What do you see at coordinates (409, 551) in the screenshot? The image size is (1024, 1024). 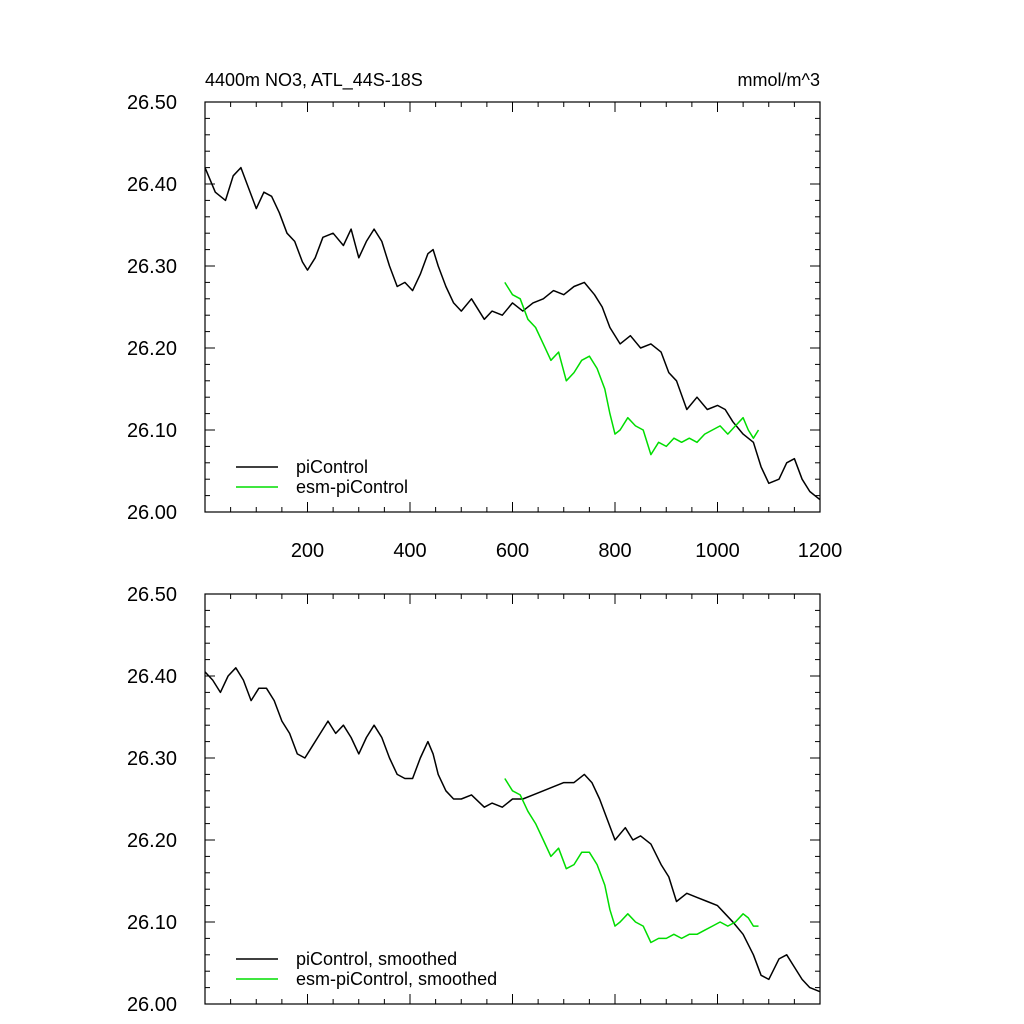 I see `x-tick-label: 400` at bounding box center [409, 551].